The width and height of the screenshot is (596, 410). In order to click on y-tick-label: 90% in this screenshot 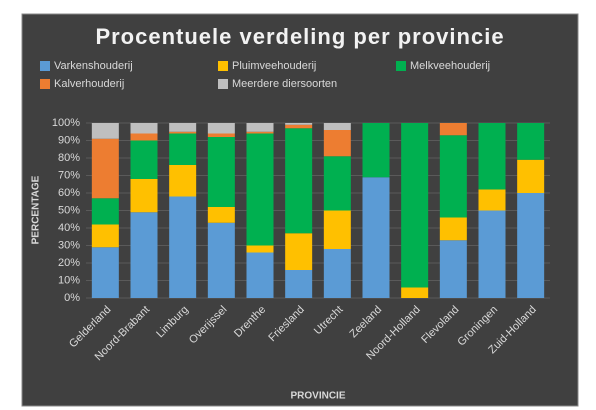, I will do `click(69, 140)`.